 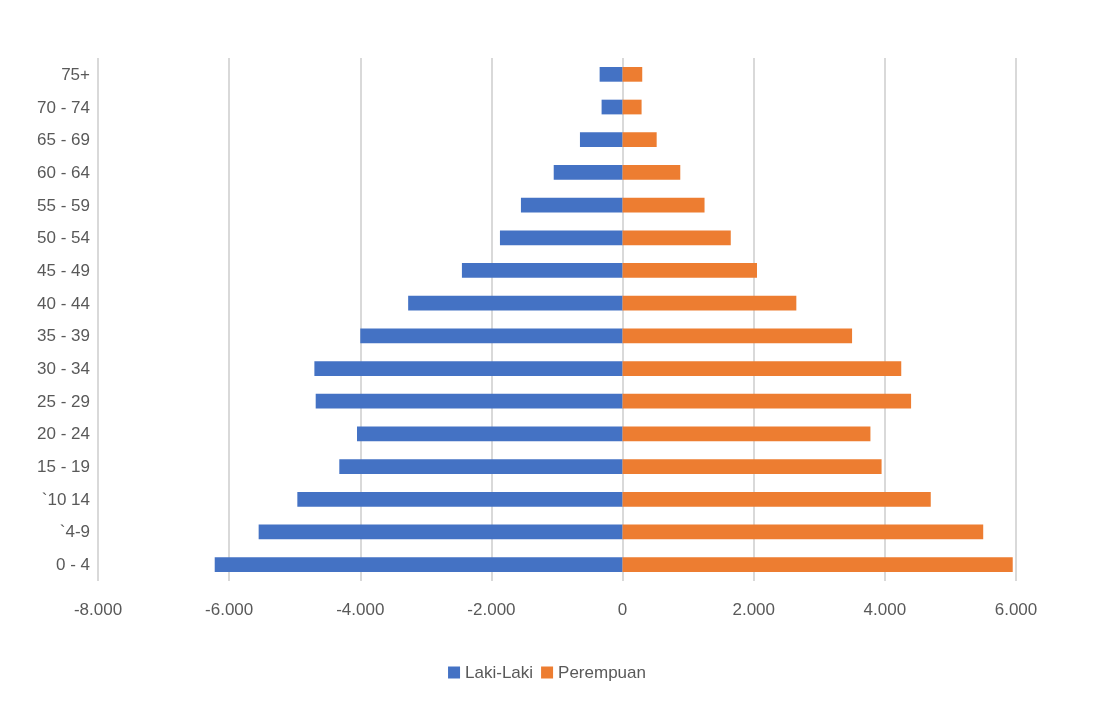 I want to click on x-tick-label: -4.000, so click(x=360, y=609).